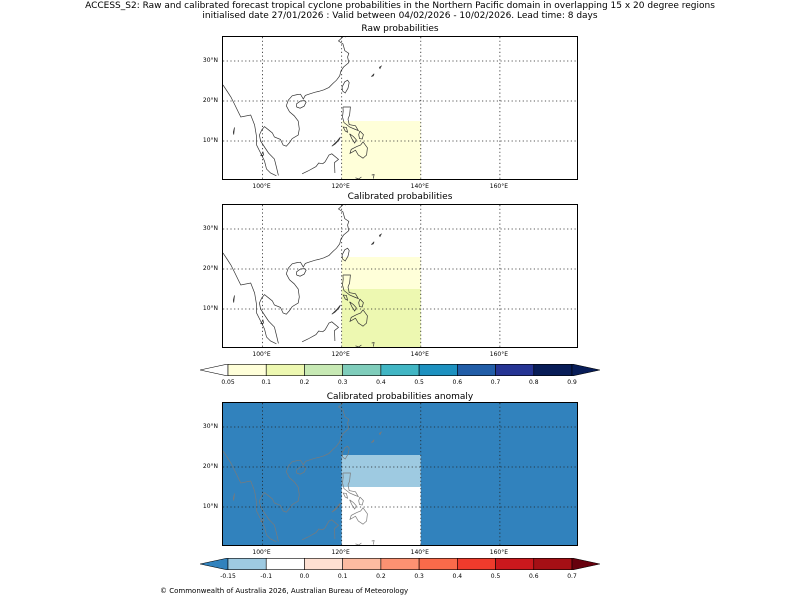 The height and width of the screenshot is (600, 800). I want to click on anomaly-map, so click(400, 474).